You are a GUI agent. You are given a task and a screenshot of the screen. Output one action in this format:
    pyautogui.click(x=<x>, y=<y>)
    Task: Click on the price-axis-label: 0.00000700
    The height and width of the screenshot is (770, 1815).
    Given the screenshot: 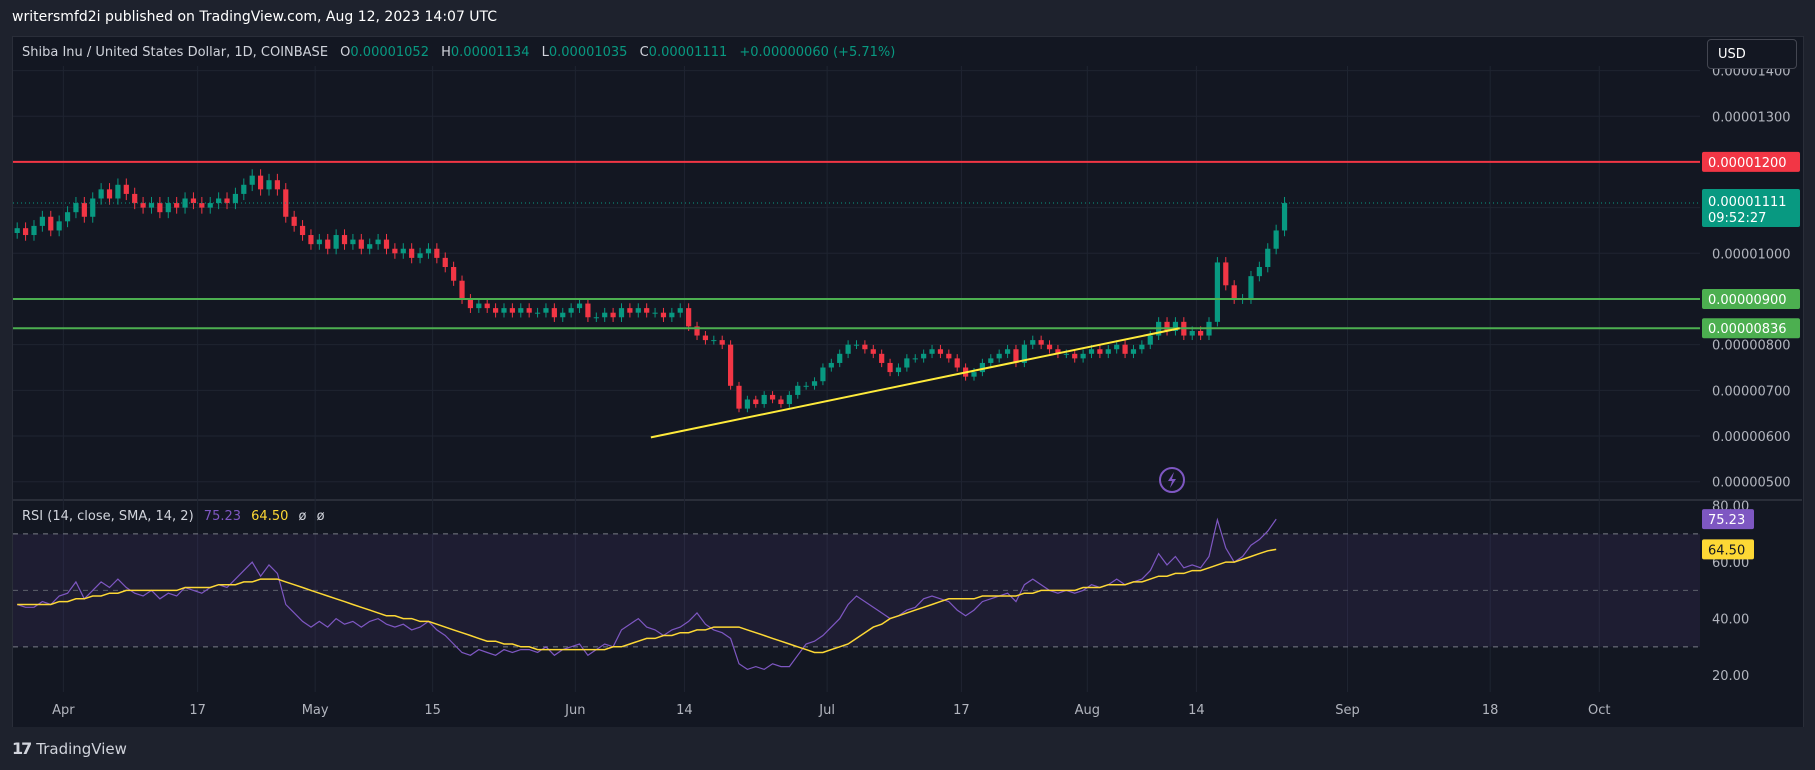 What is the action you would take?
    pyautogui.click(x=1751, y=391)
    